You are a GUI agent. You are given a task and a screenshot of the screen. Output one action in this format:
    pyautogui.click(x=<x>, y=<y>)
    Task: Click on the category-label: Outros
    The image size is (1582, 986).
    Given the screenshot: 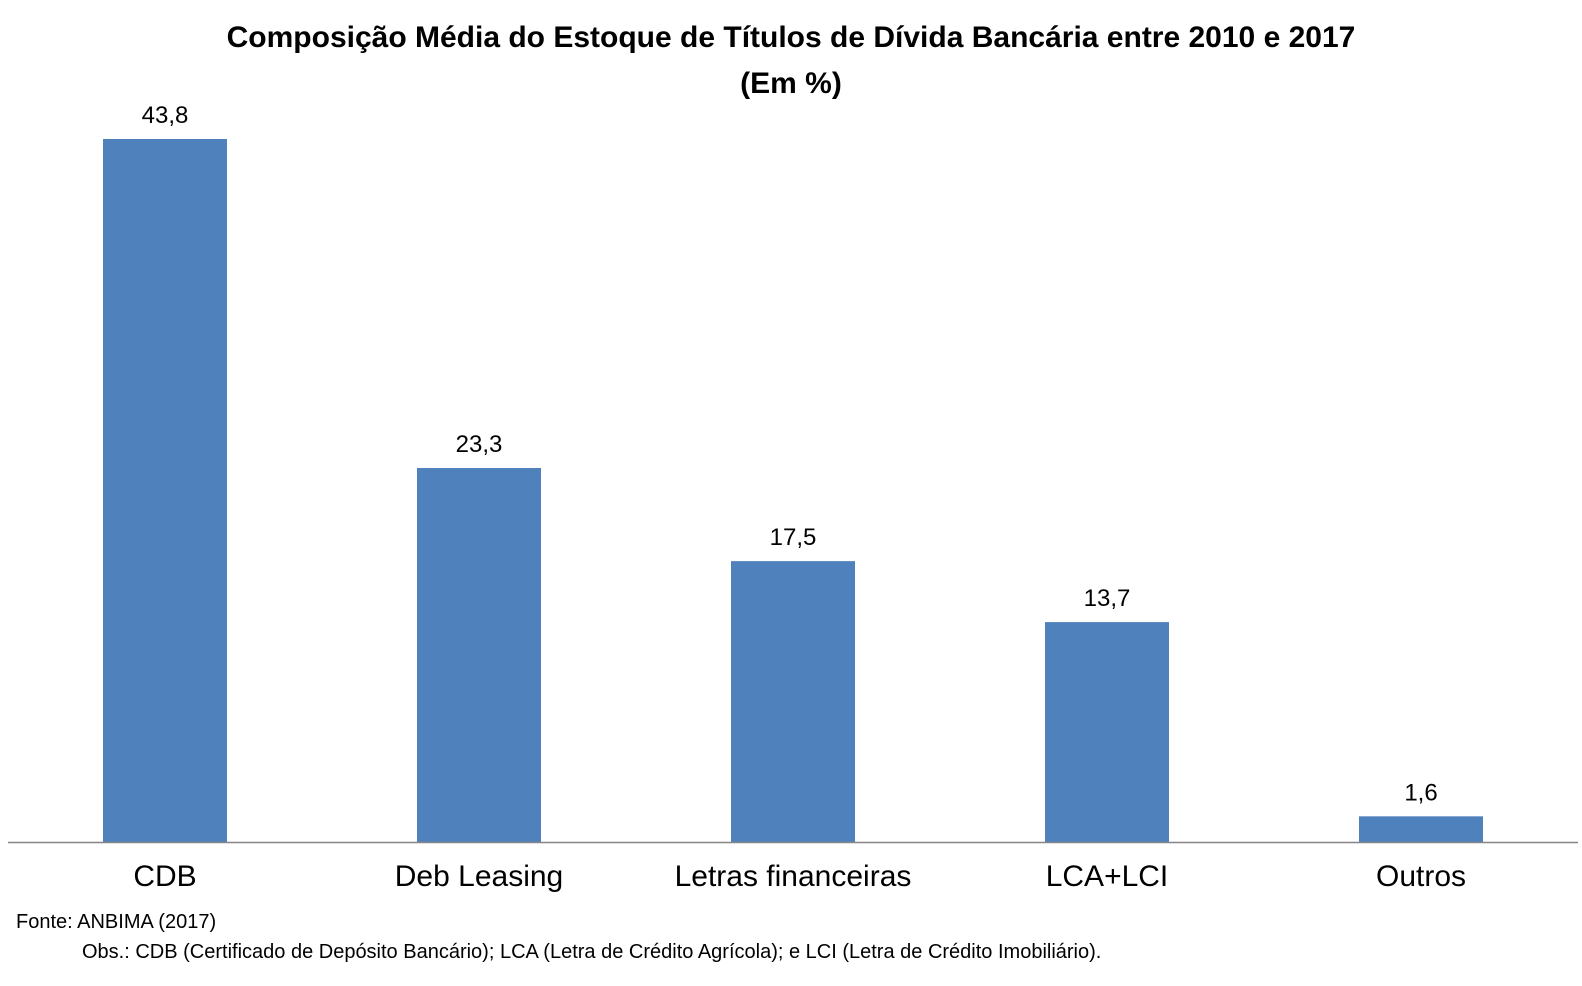 What is the action you would take?
    pyautogui.click(x=1421, y=876)
    